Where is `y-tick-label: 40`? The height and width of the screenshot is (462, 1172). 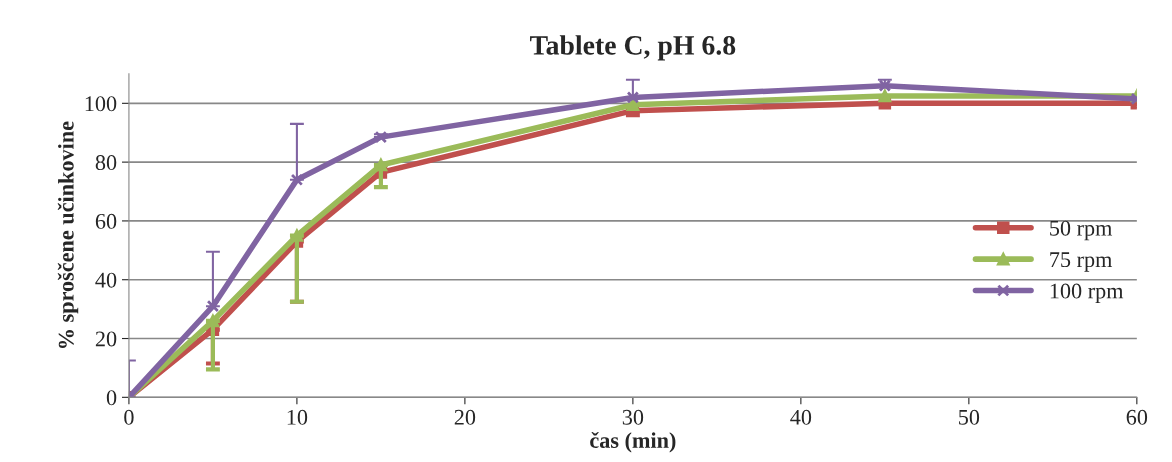
y-tick-label: 40 is located at coordinates (106, 280).